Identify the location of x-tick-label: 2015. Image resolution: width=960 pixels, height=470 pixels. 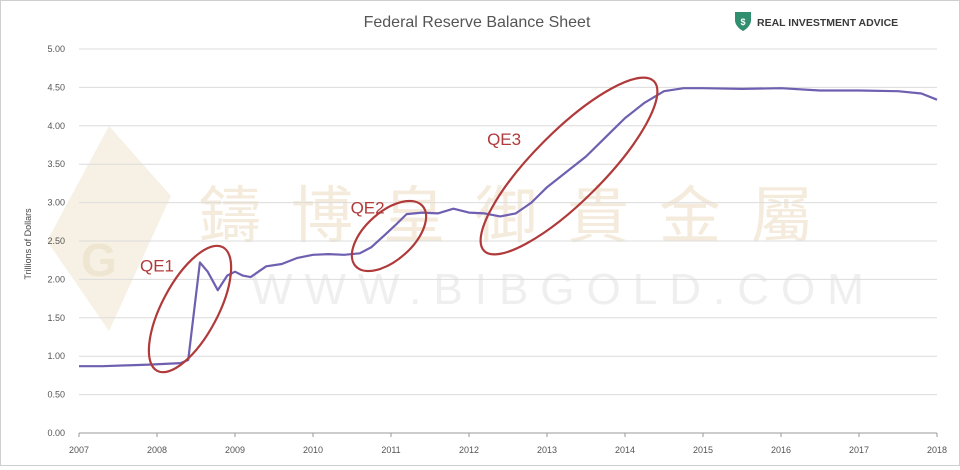
(703, 450).